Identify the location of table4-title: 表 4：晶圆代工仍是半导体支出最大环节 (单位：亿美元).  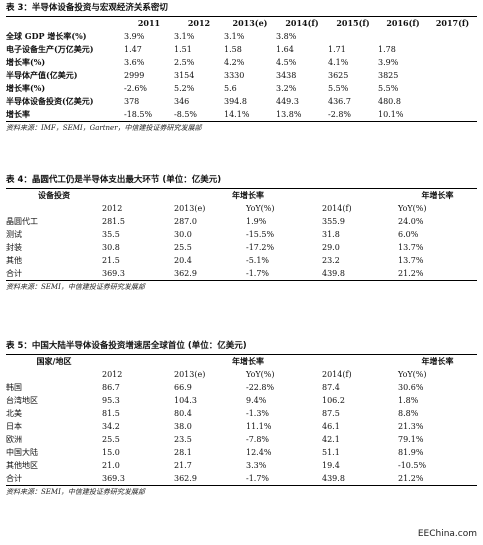
(114, 180).